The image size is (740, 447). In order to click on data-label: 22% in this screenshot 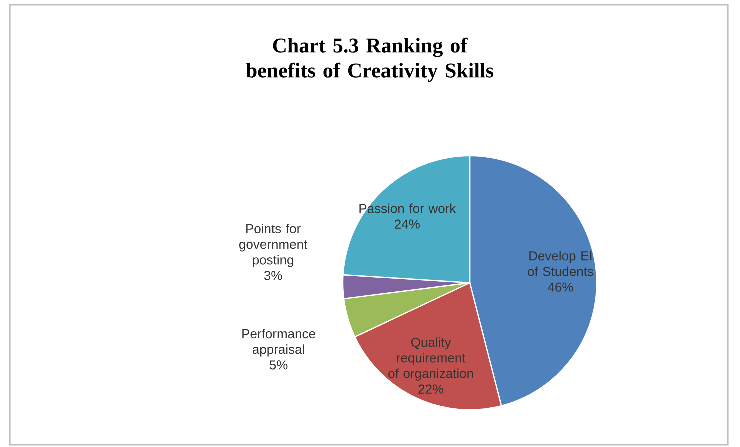, I will do `click(431, 389)`.